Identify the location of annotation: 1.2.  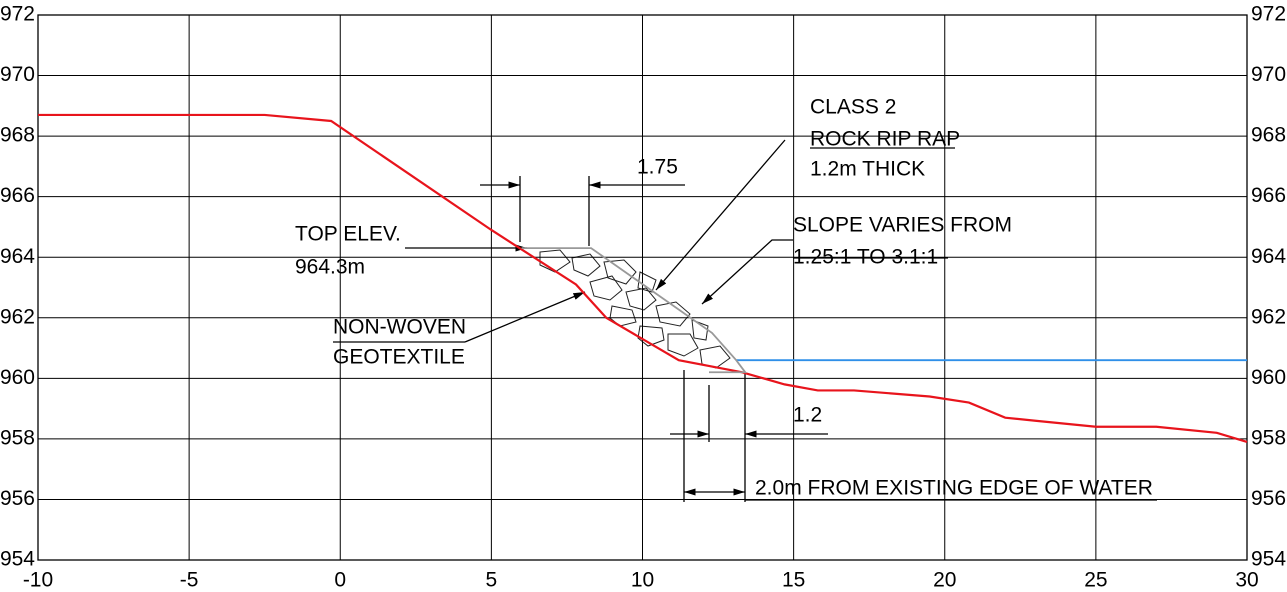
(807, 415).